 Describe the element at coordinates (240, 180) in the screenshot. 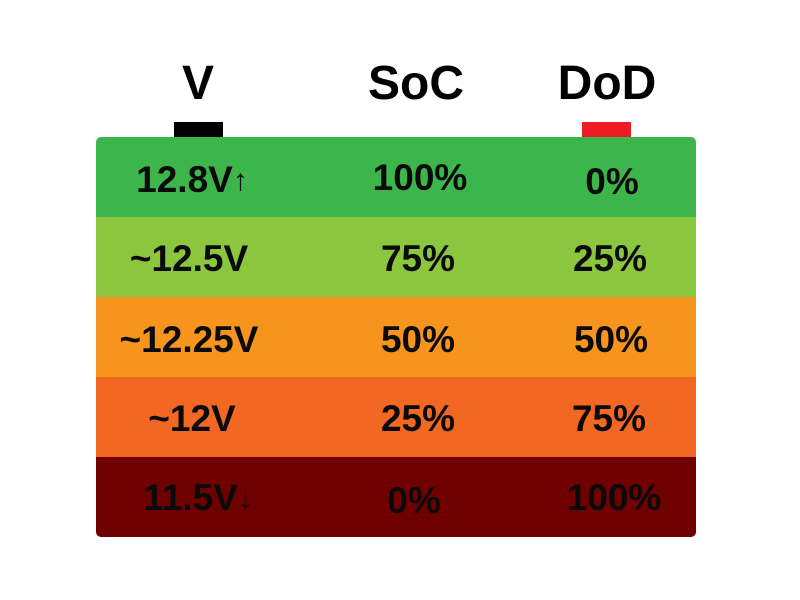

I see `up-arrow-icon: ↑` at that location.